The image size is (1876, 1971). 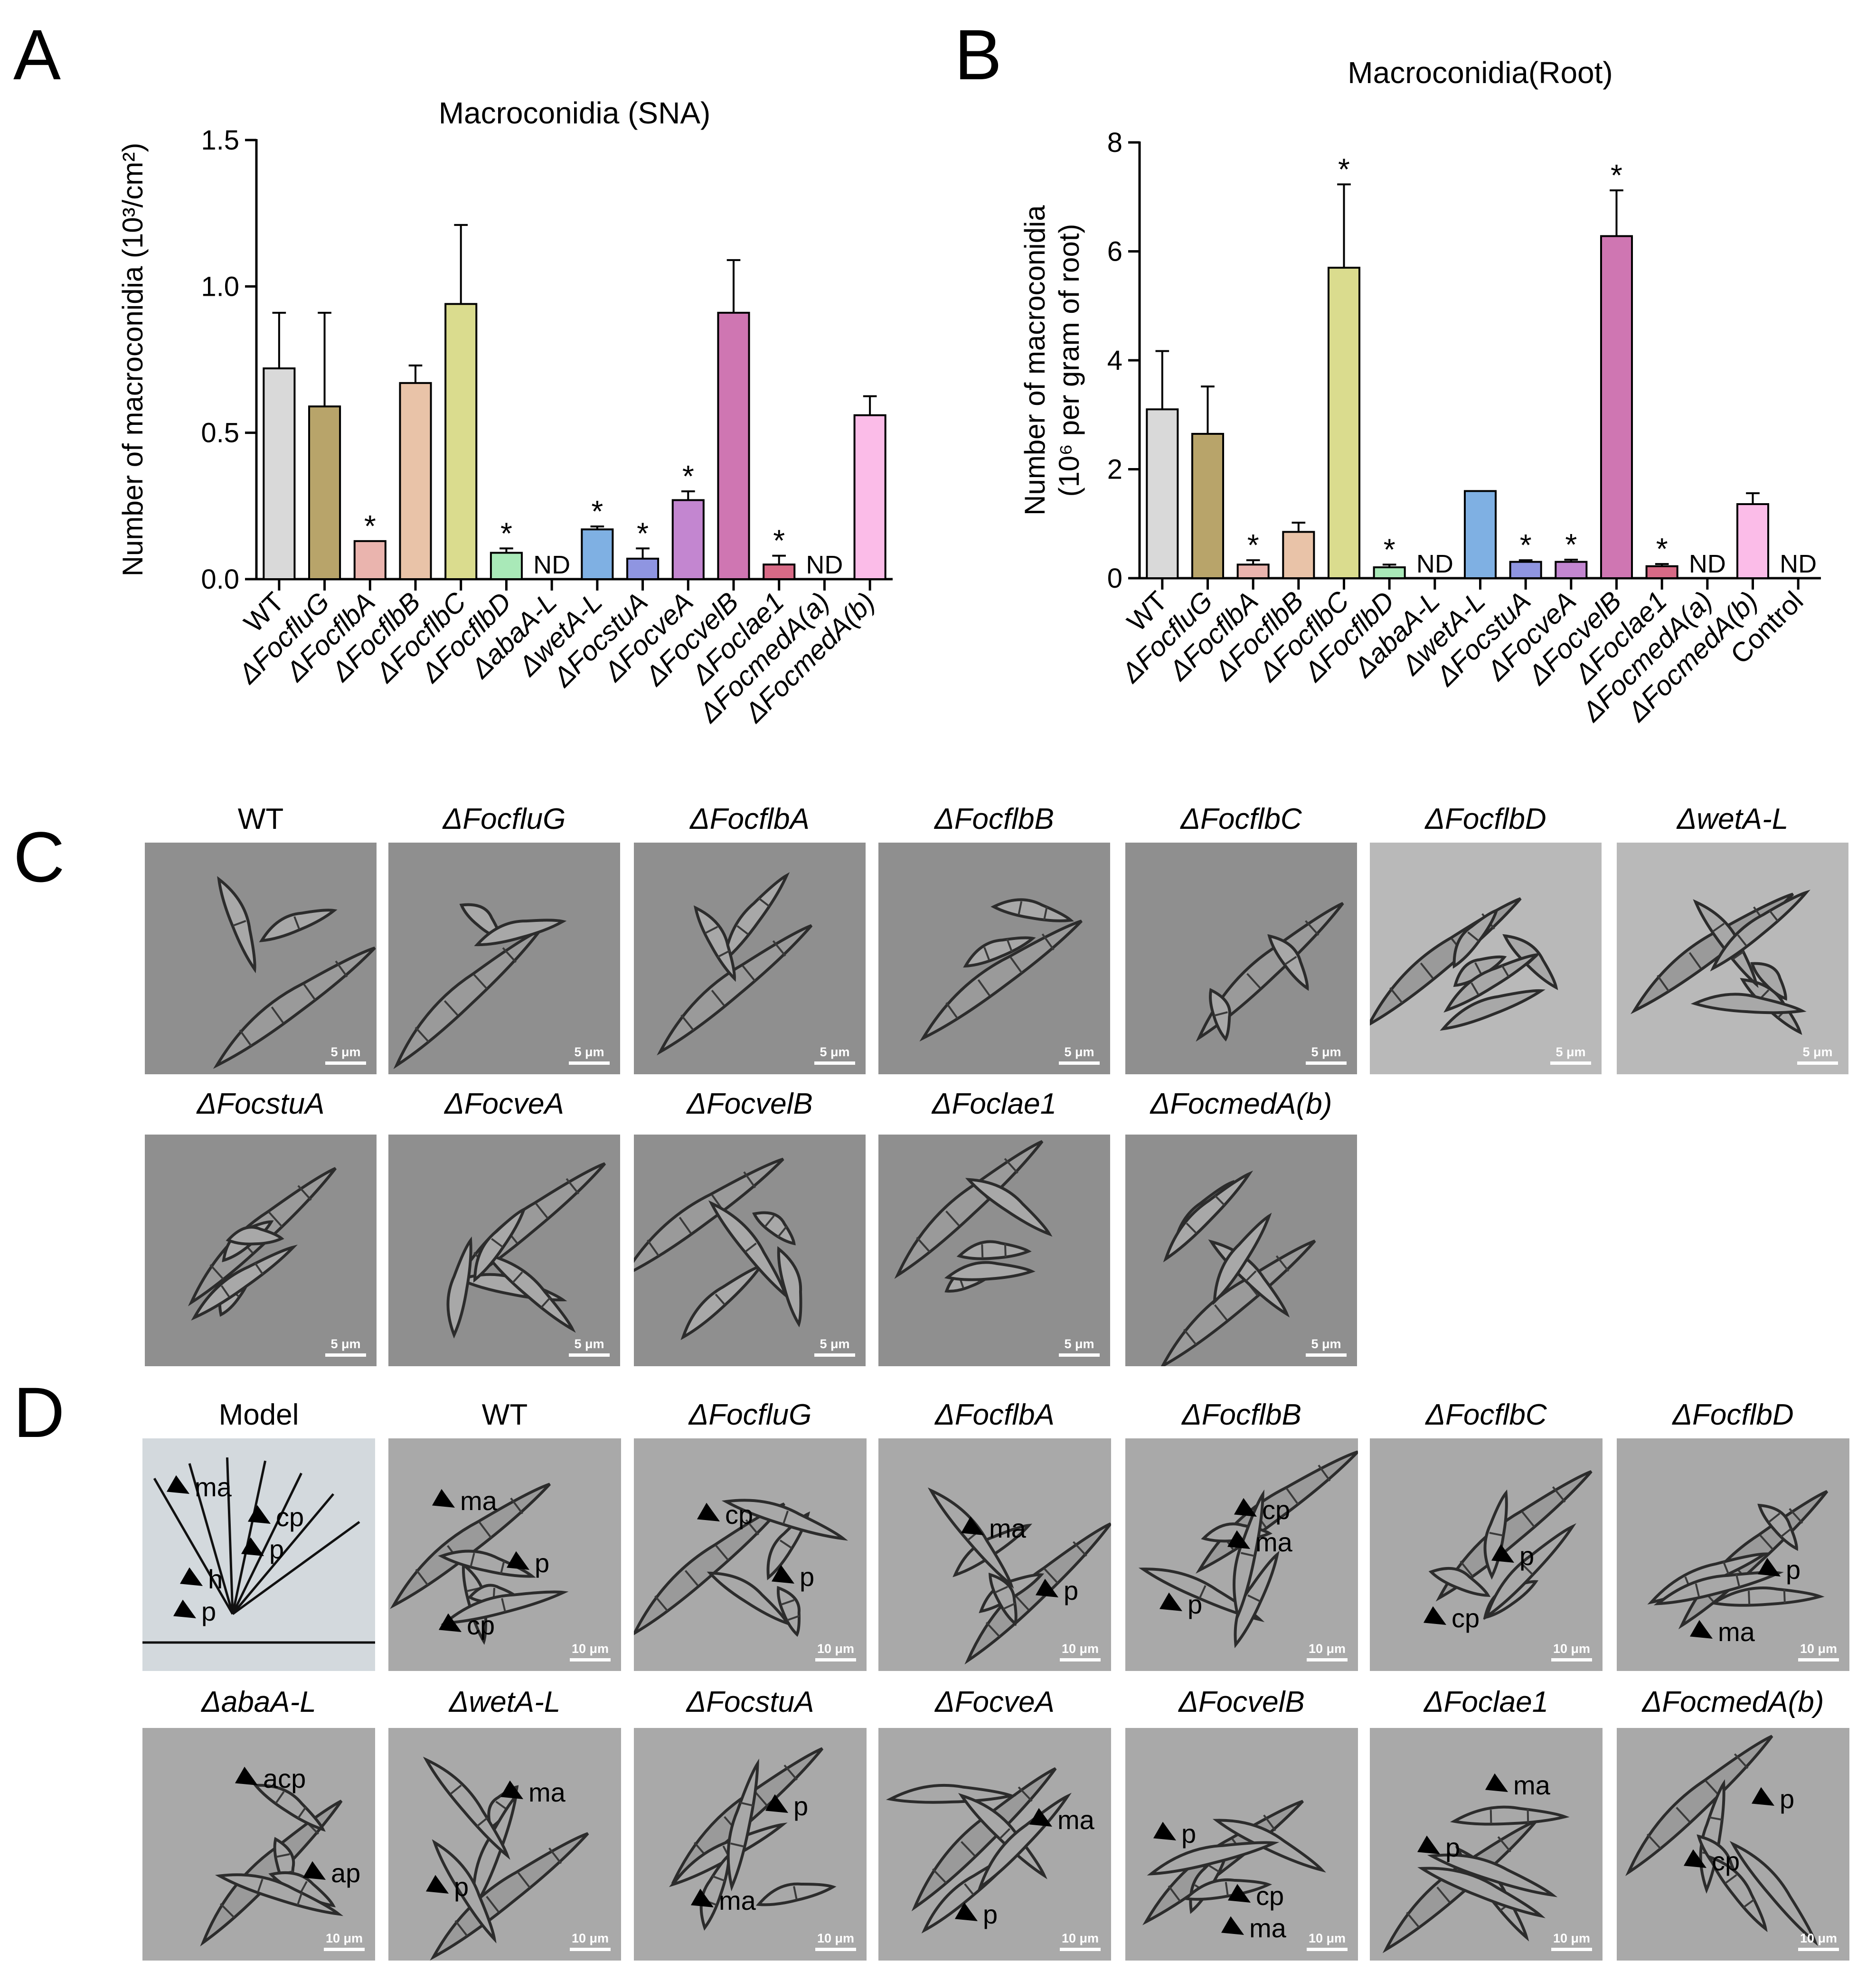 I want to click on y-tick-label: 2, so click(x=1114, y=469).